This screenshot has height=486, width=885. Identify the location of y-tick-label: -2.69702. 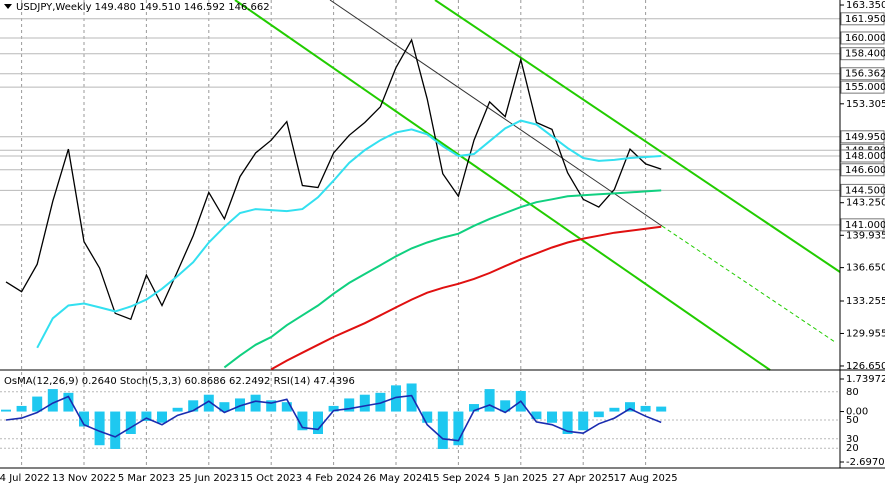
(865, 462).